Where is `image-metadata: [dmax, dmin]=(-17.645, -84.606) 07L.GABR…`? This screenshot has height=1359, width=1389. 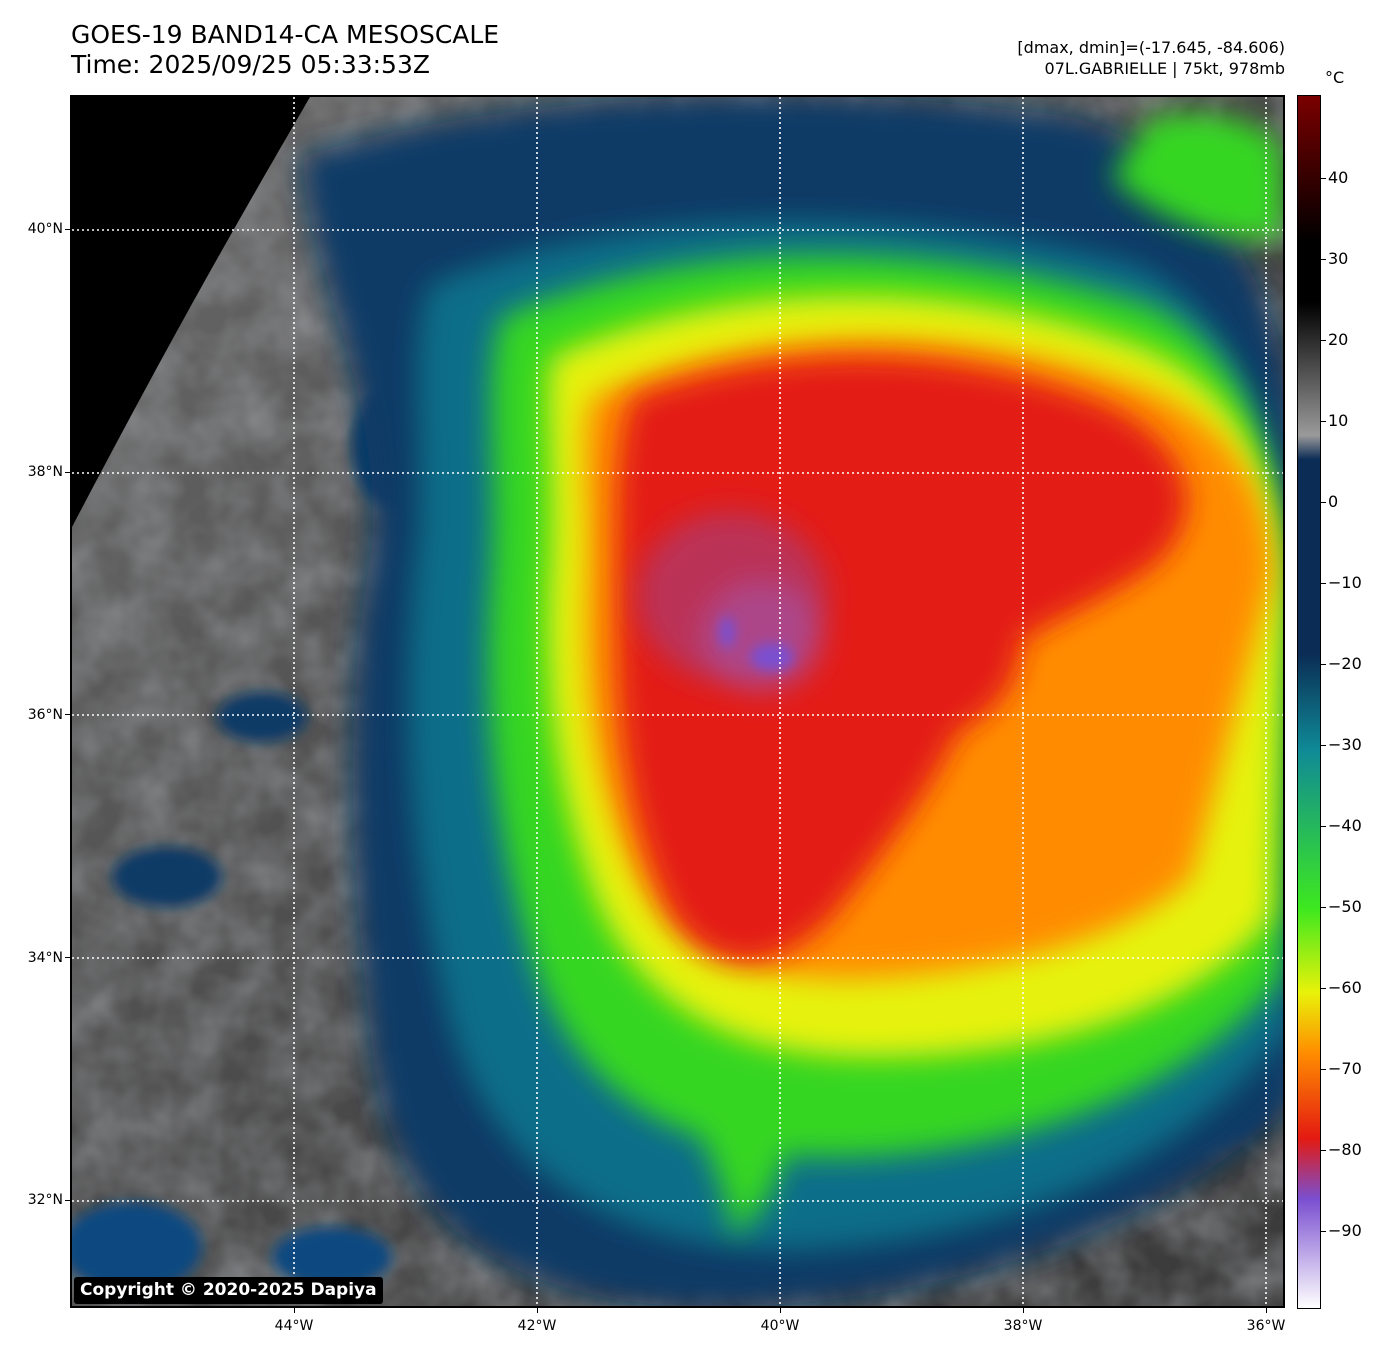
image-metadata: [dmax, dmin]=(-17.645, -84.606) 07L.GABR… is located at coordinates (1151, 58).